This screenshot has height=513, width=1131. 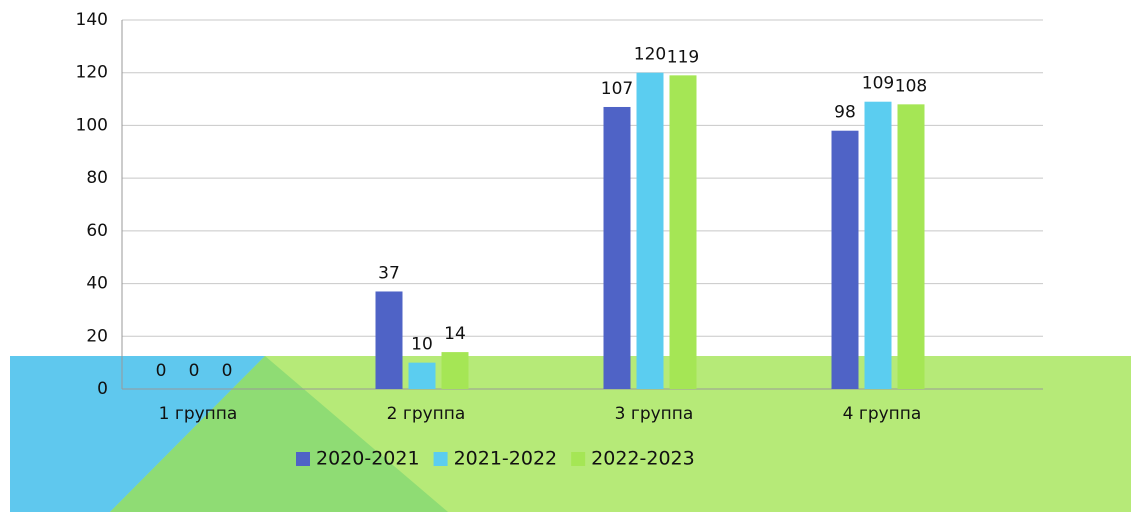 I want to click on x-tick-label: 1 группа, so click(x=198, y=414).